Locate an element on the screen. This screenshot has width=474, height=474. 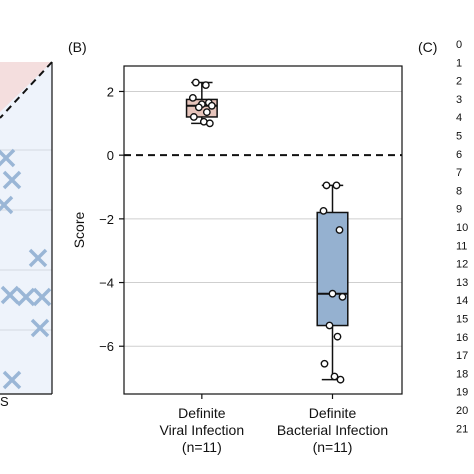
index-label: 14 is located at coordinates (462, 301).